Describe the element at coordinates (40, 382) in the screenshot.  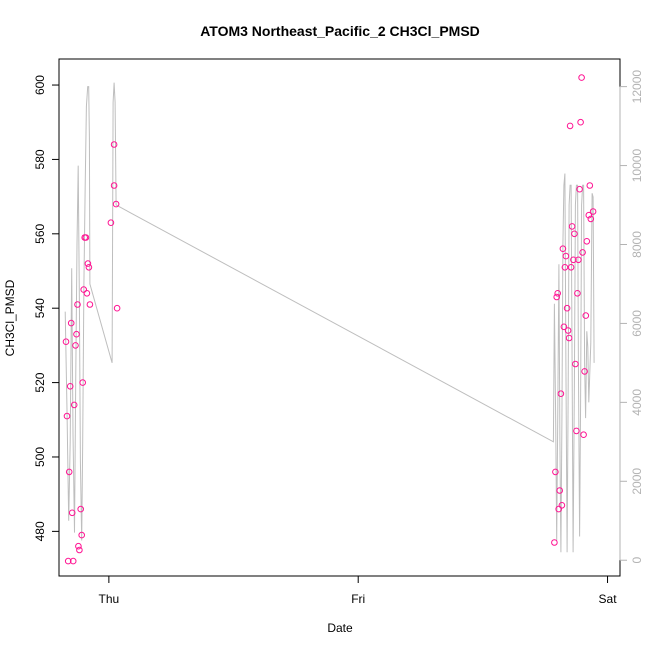
I see `left-tick-label: 520` at that location.